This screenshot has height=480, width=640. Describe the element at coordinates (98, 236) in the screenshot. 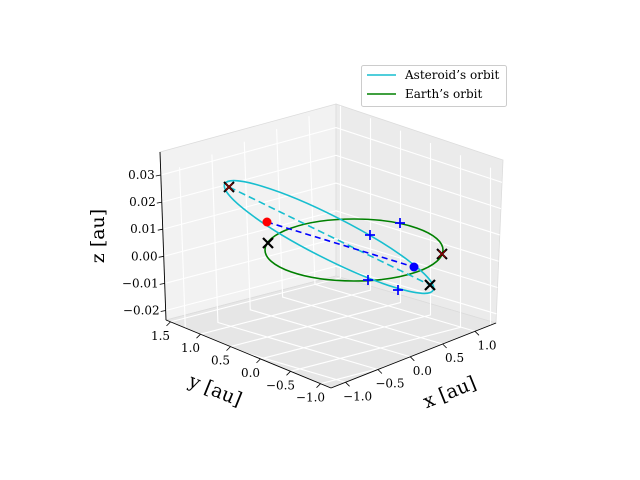

I see `z-axis-label: z [au]` at that location.